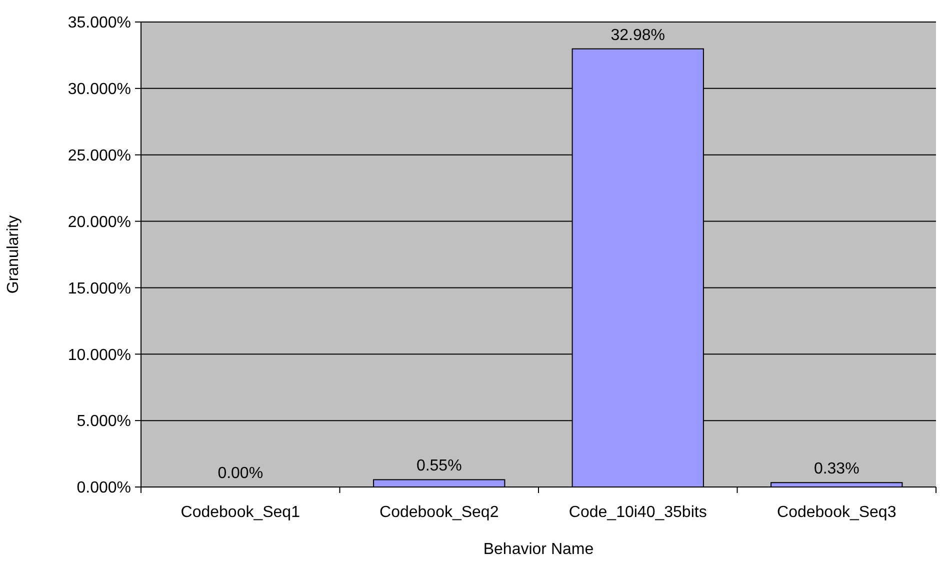 This screenshot has width=940, height=565. Describe the element at coordinates (439, 466) in the screenshot. I see `data-label: 0.55%` at that location.